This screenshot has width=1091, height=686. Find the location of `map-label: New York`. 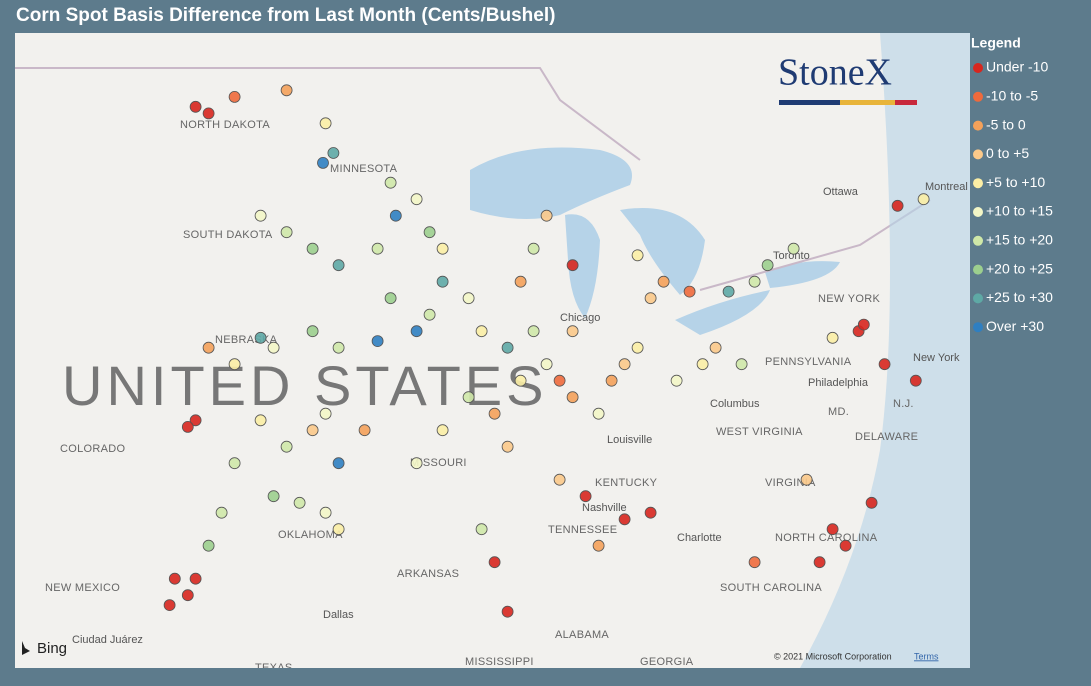

map-label: New York is located at coordinates (936, 358).